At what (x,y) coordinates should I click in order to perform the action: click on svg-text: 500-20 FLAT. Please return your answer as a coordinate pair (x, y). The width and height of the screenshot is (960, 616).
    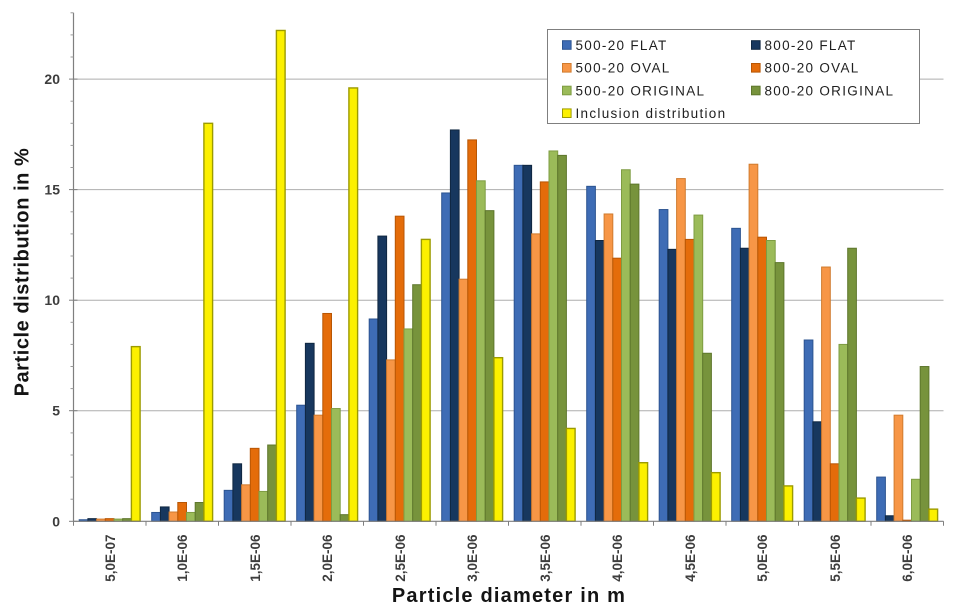
    Looking at the image, I should click on (622, 45).